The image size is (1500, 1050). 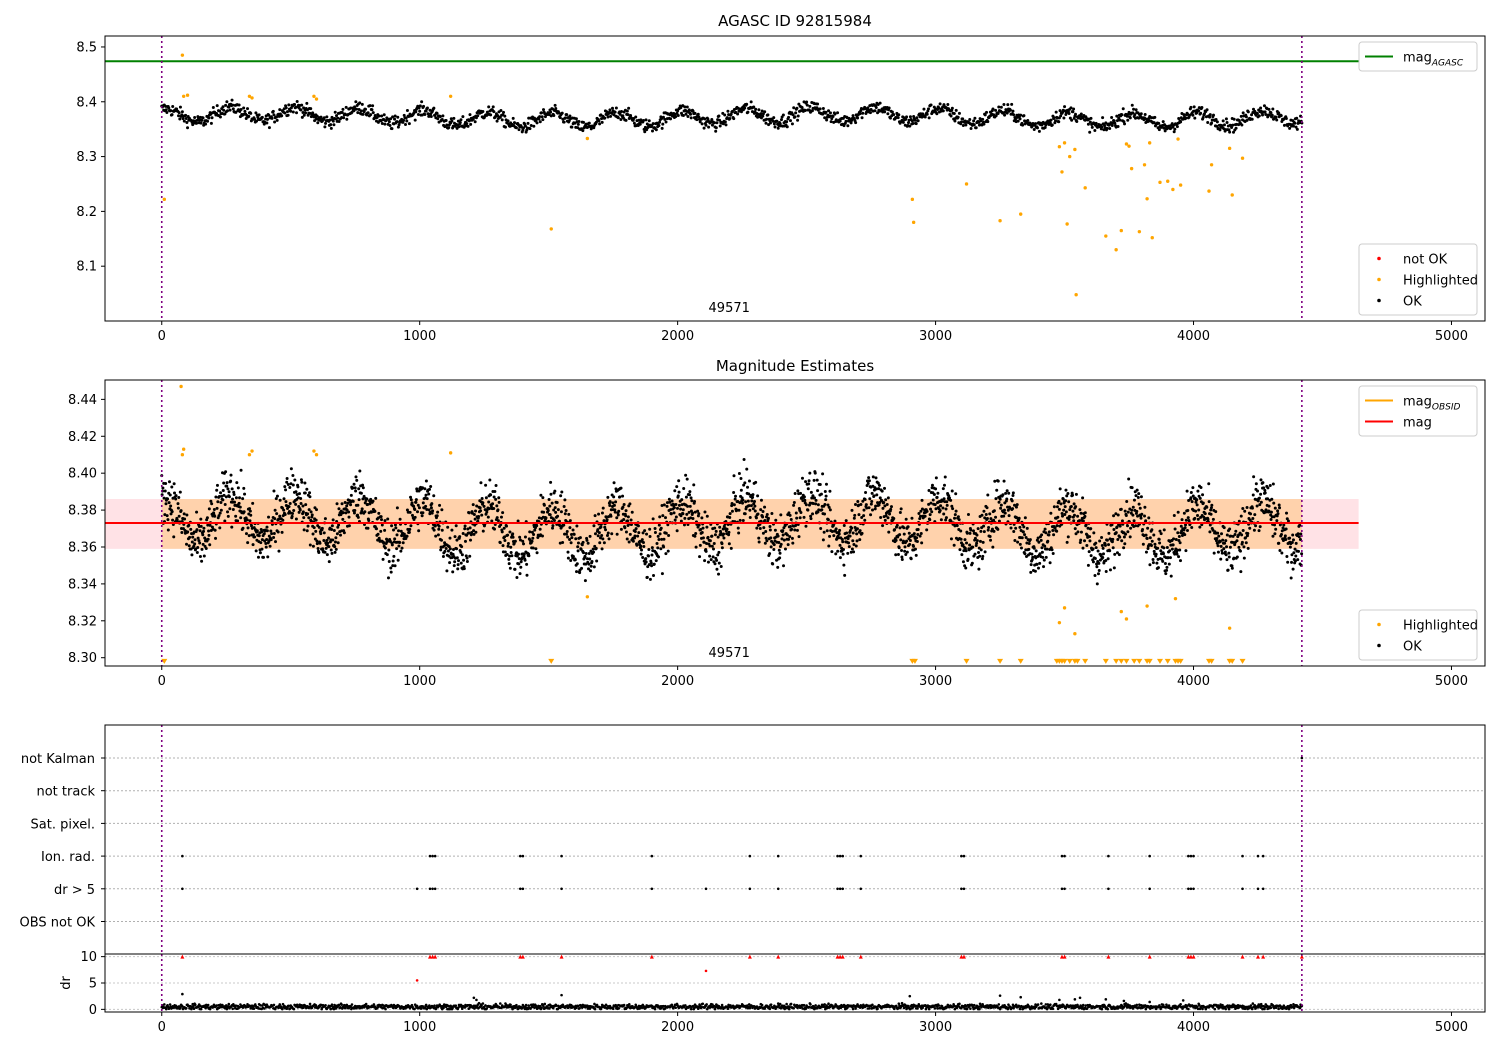 What do you see at coordinates (1379, 300) in the screenshot?
I see `legend-swatch` at bounding box center [1379, 300].